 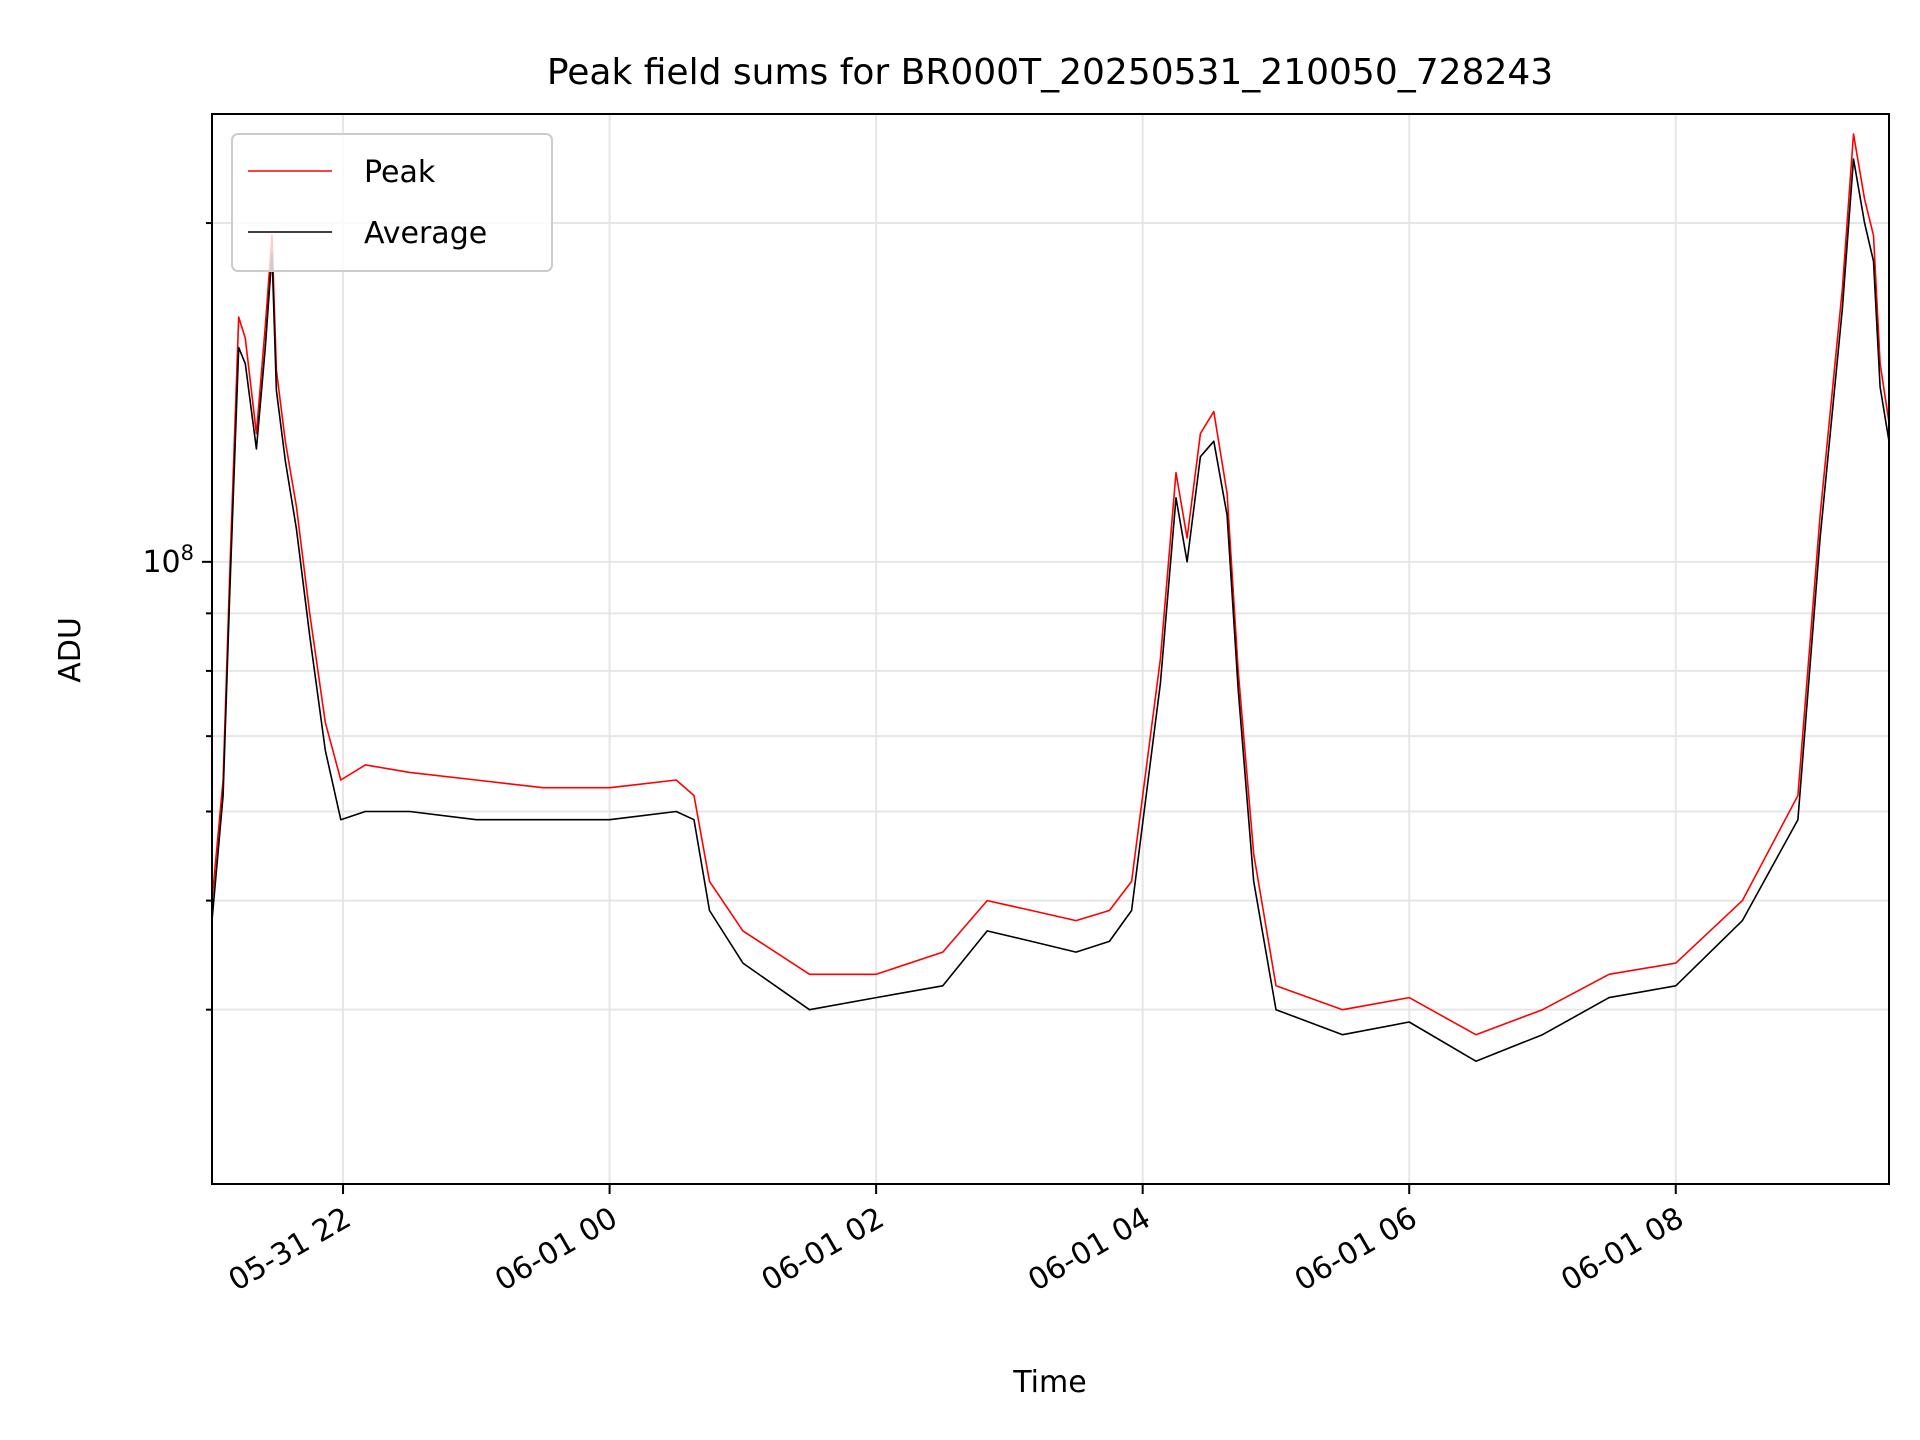 I want to click on legend-label-peak: Peak, so click(x=400, y=172).